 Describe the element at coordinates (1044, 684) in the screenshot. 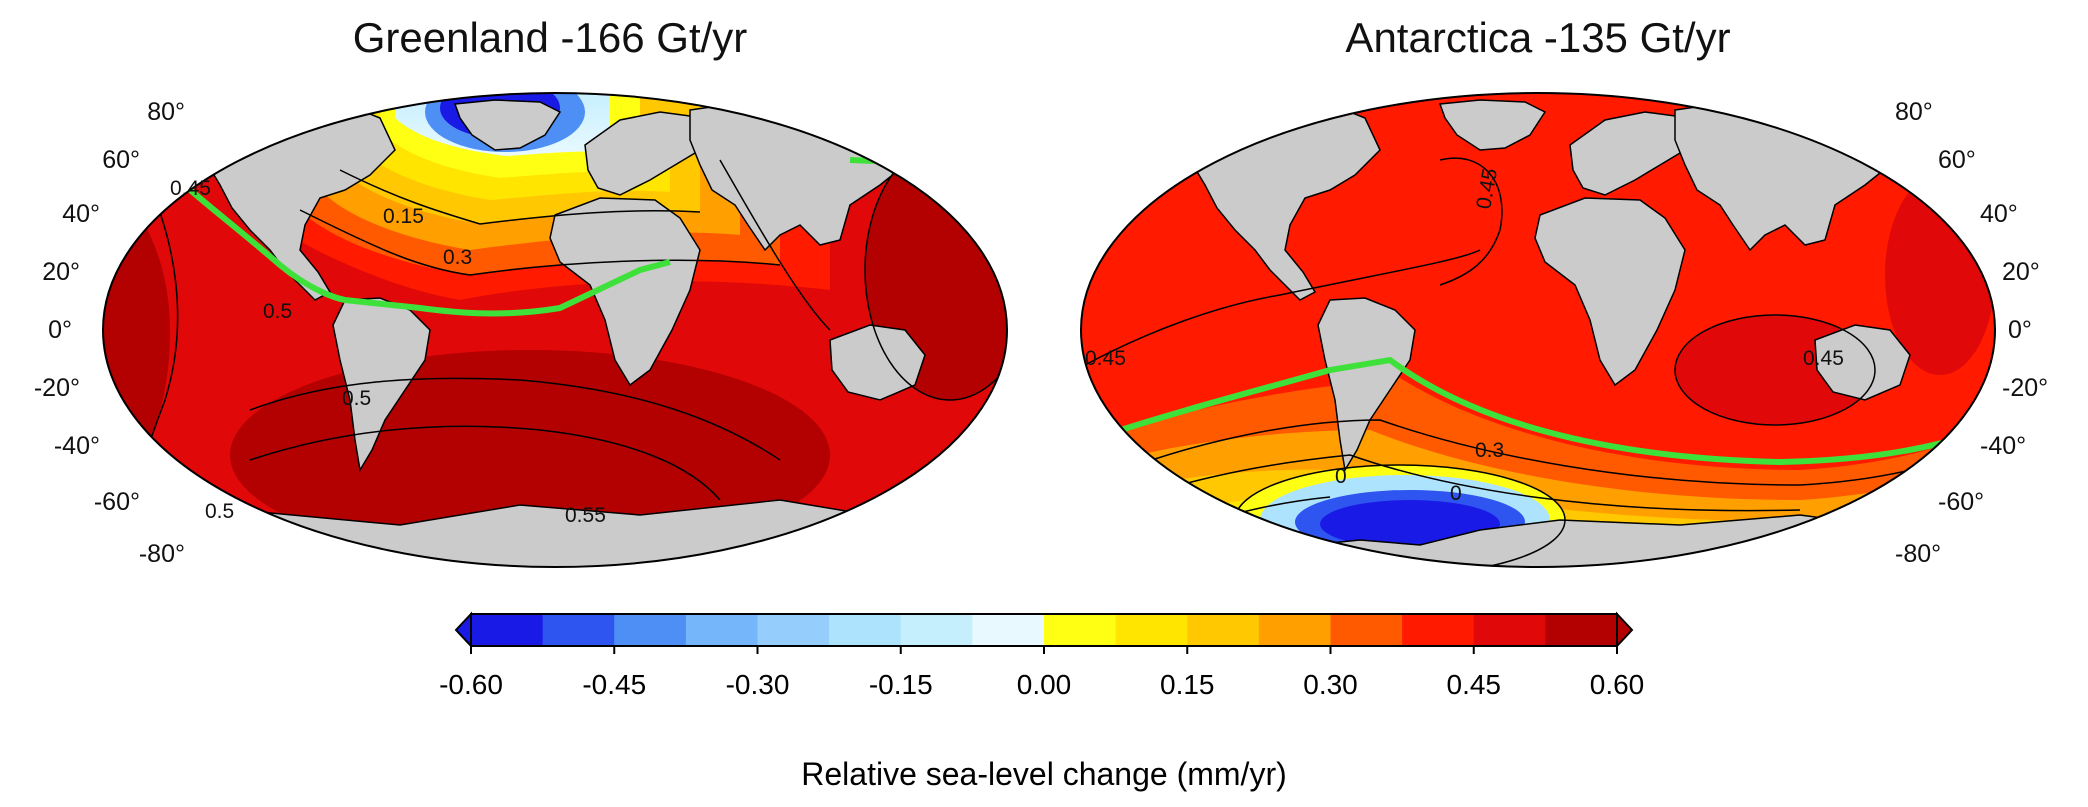

I see `colorbar-tick-label: 0.00` at that location.